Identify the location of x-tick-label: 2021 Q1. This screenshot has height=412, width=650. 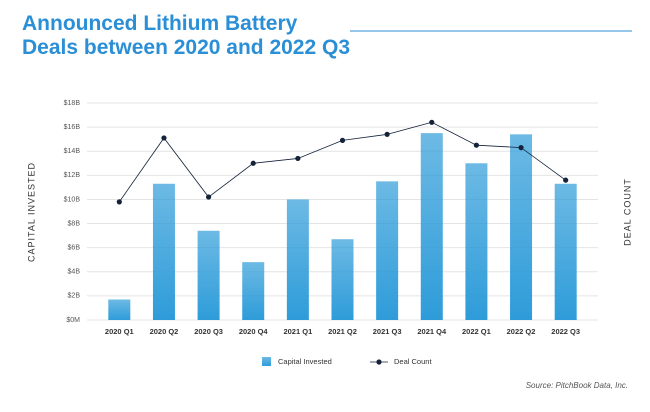
(297, 331).